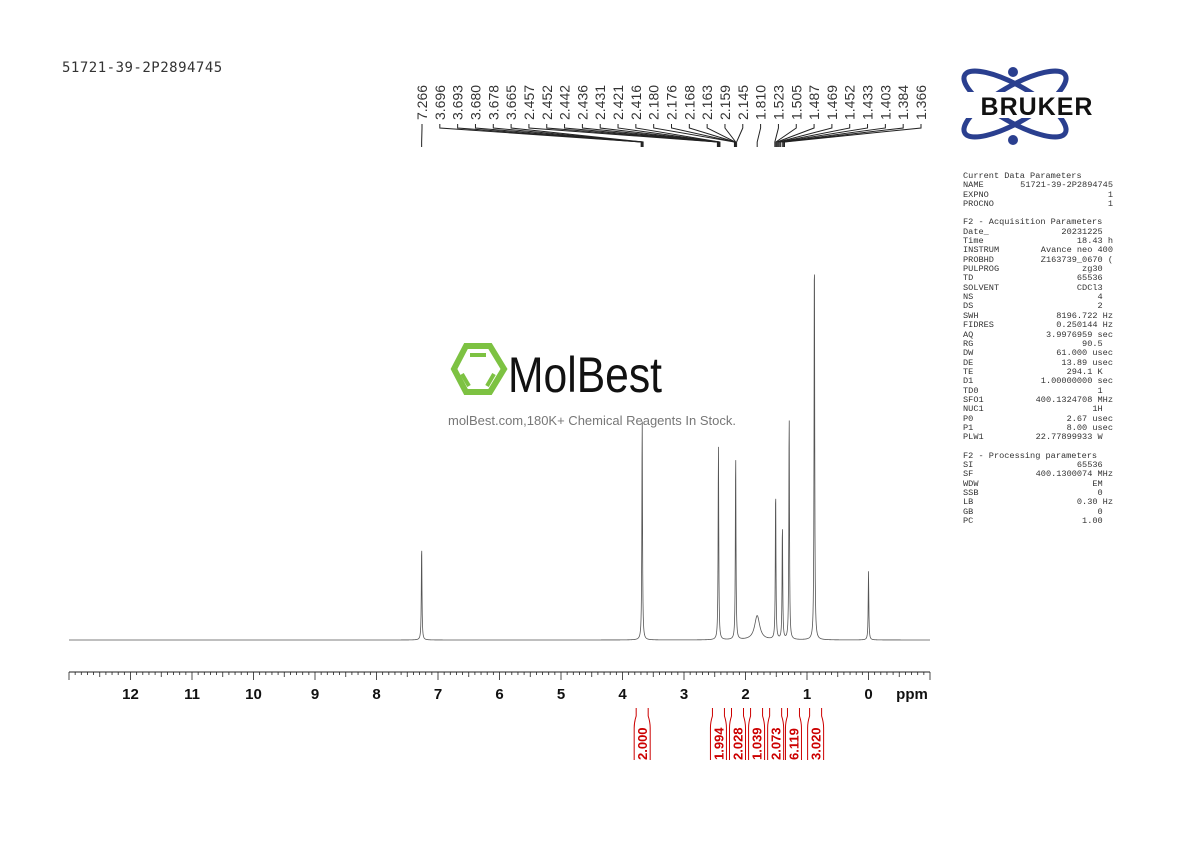  I want to click on x-tick-label: 6, so click(499, 694).